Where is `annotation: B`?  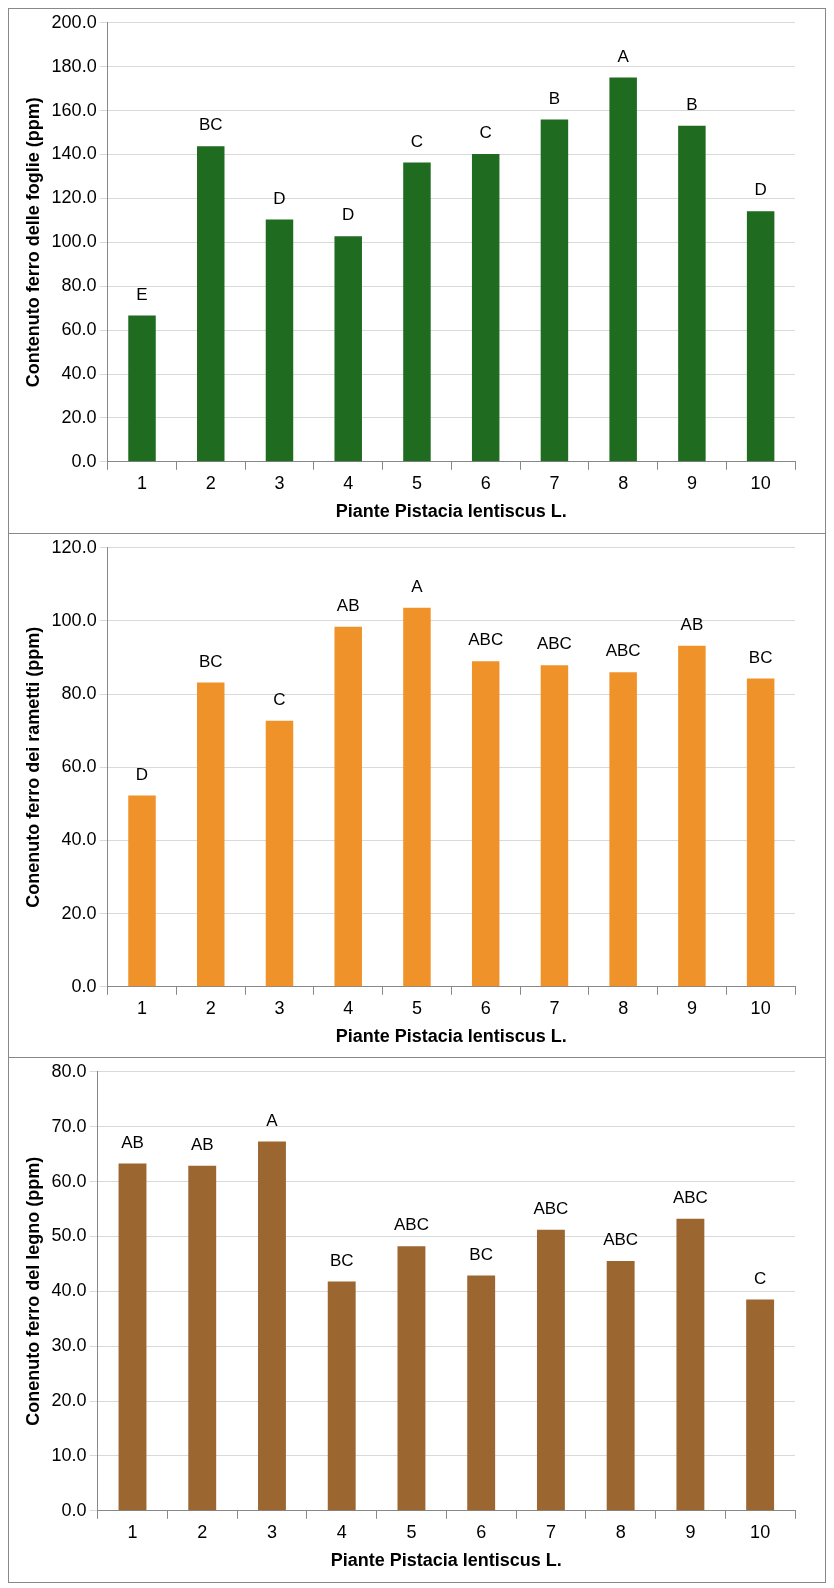
annotation: B is located at coordinates (692, 104).